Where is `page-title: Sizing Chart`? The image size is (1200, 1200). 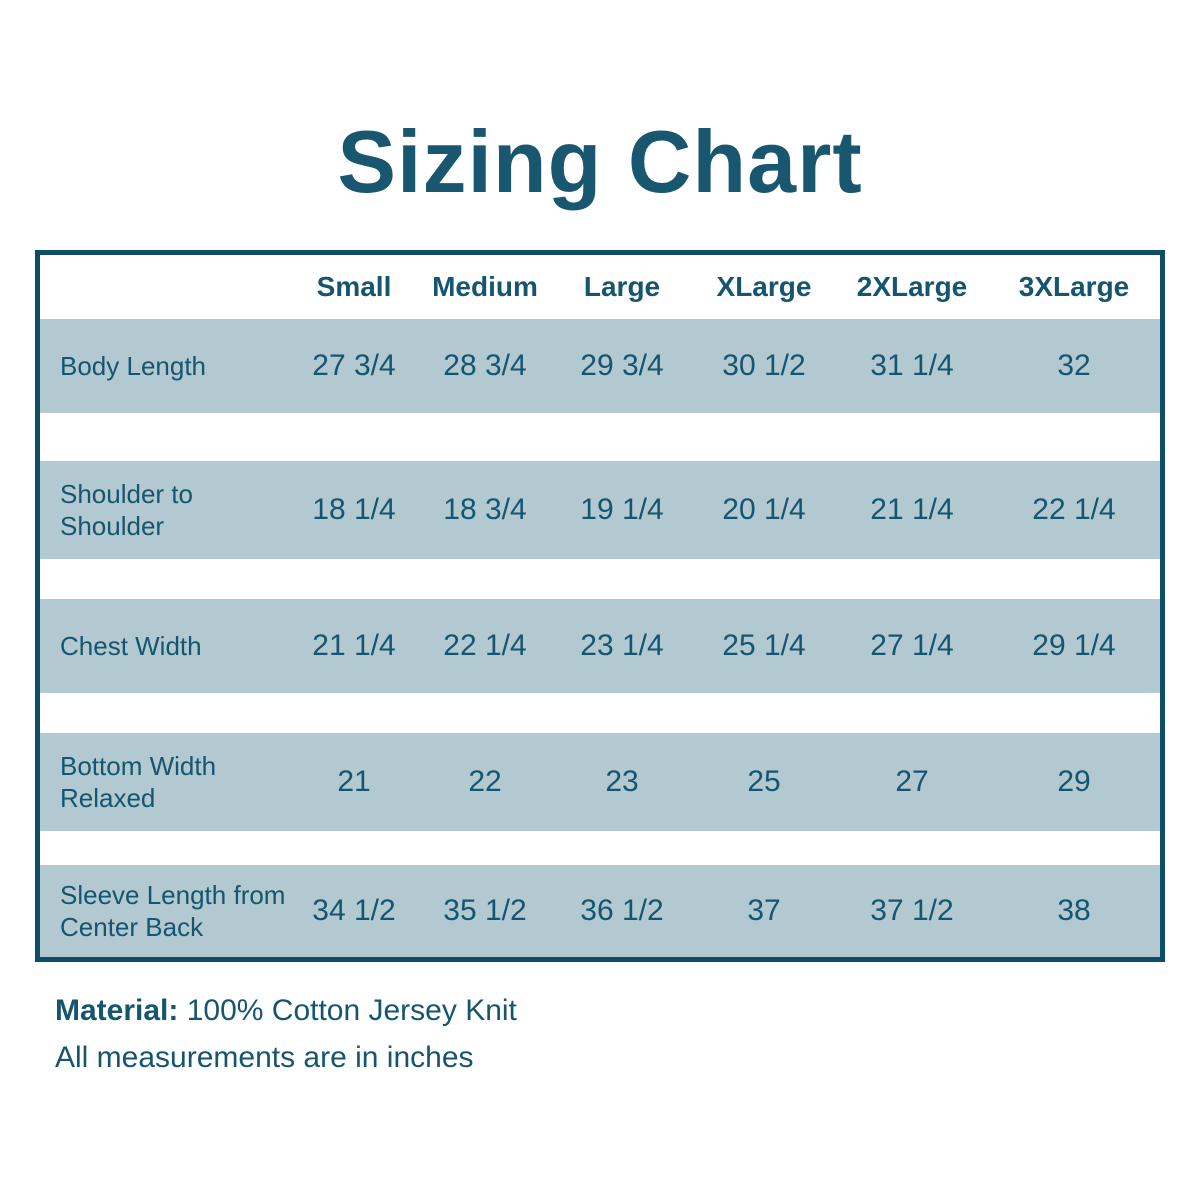 page-title: Sizing Chart is located at coordinates (600, 161).